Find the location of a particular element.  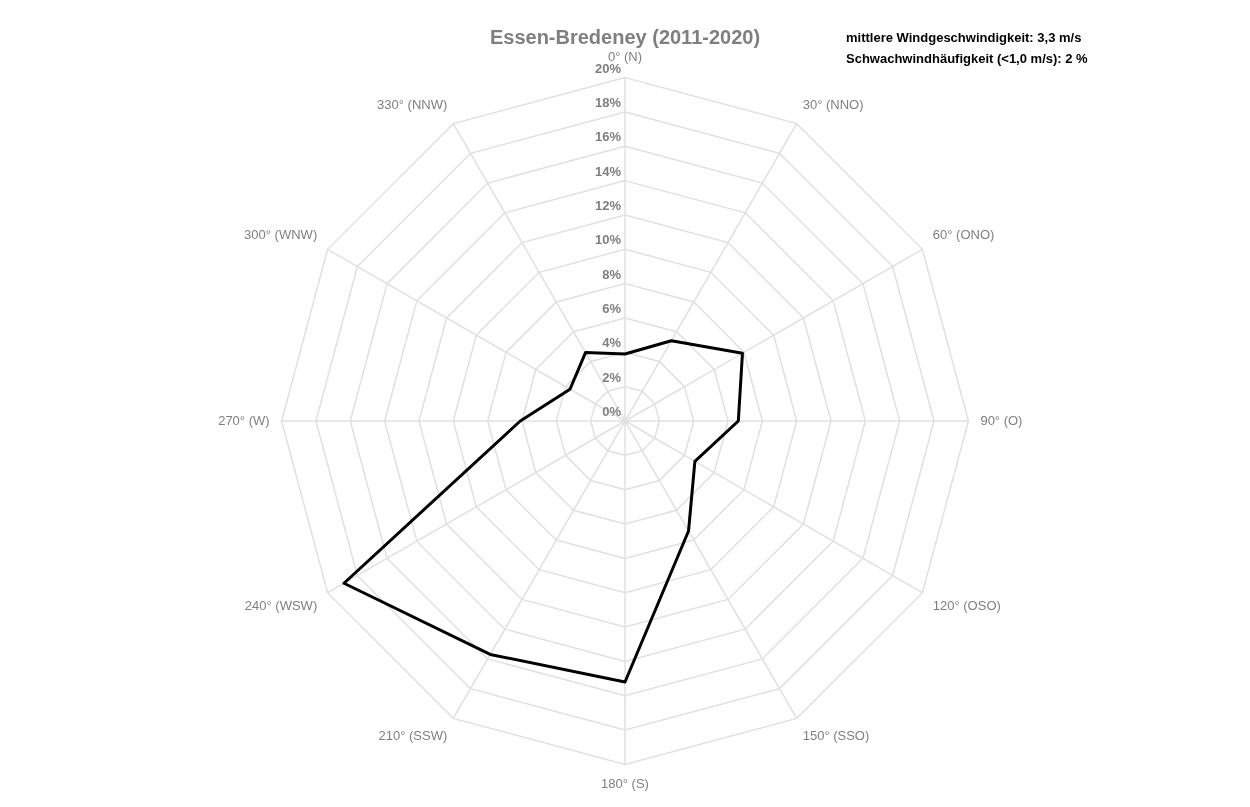

y-tick-label: 10% is located at coordinates (608, 240).